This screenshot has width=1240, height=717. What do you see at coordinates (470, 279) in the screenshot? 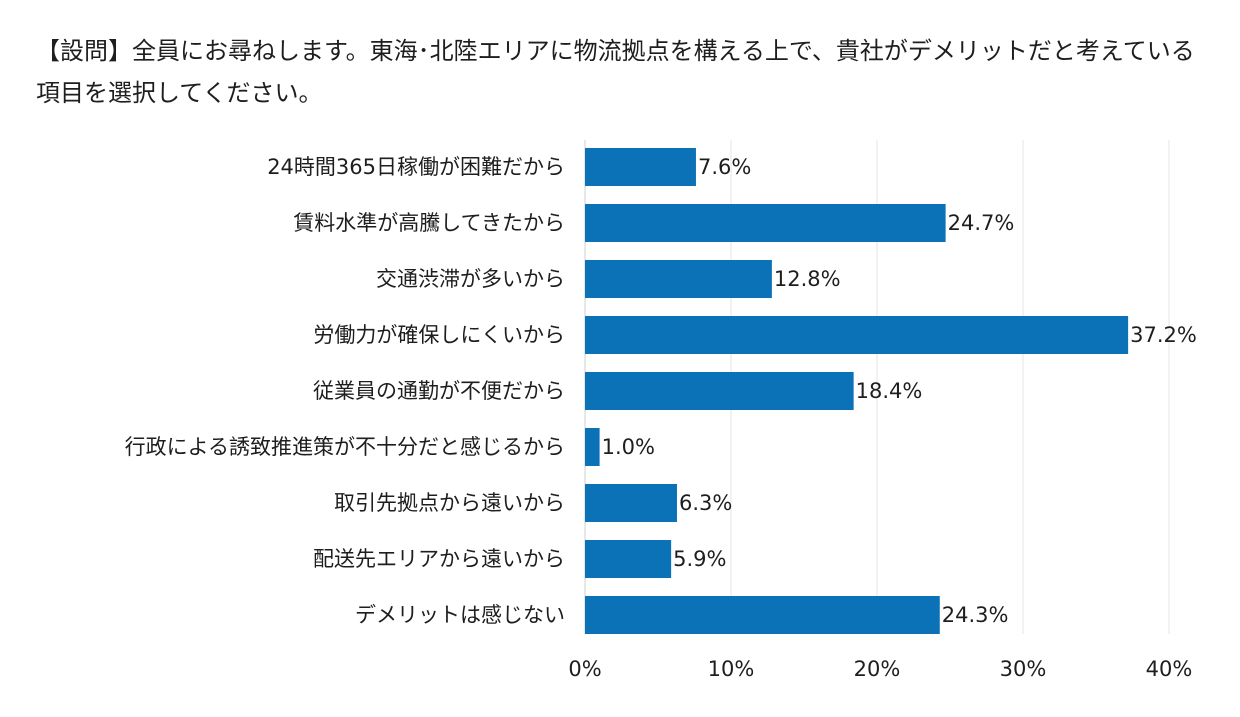
I see `category-label: 交通渋滞が多いから` at bounding box center [470, 279].